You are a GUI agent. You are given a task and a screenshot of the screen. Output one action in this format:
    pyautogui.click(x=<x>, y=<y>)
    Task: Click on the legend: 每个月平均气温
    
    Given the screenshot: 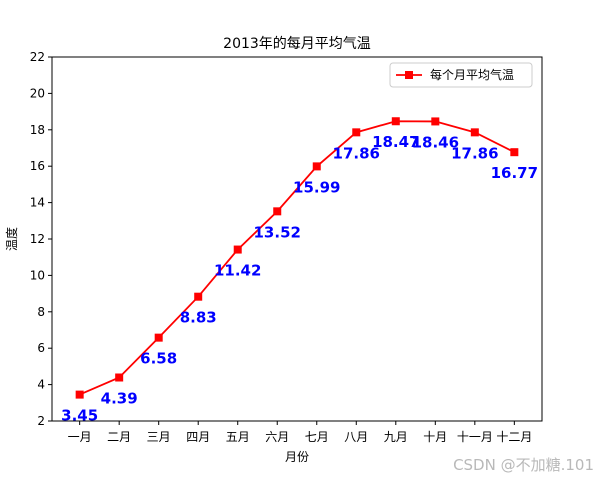 What is the action you would take?
    pyautogui.click(x=461, y=75)
    